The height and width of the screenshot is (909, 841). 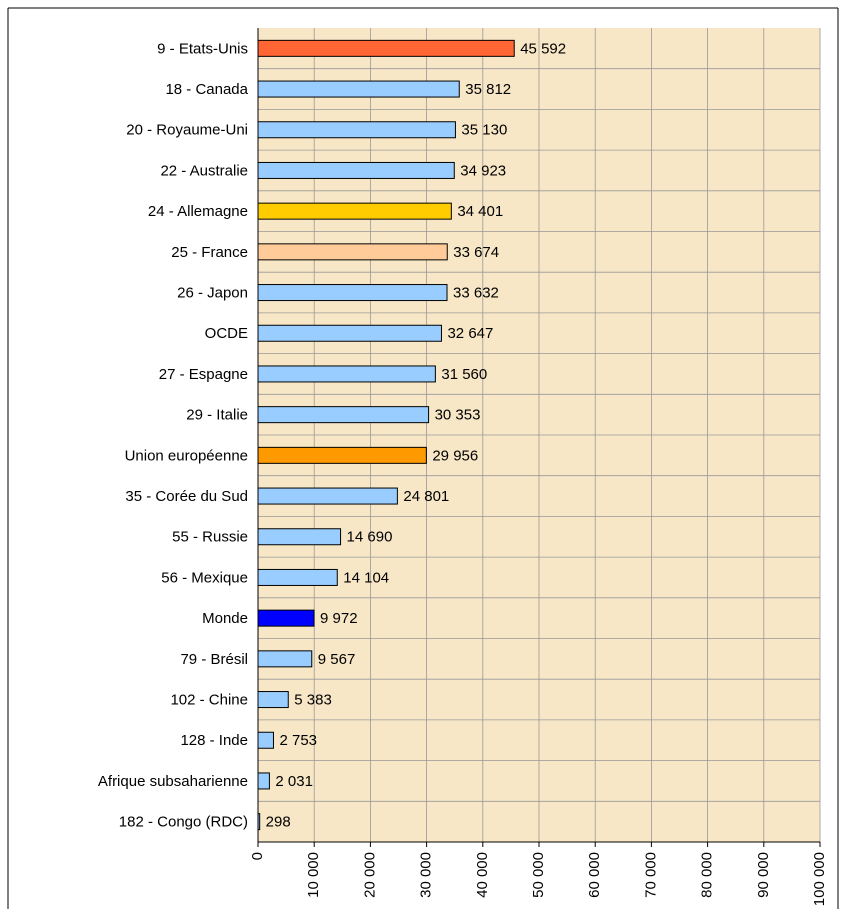 I want to click on x-tick-label: 60 000, so click(x=594, y=875).